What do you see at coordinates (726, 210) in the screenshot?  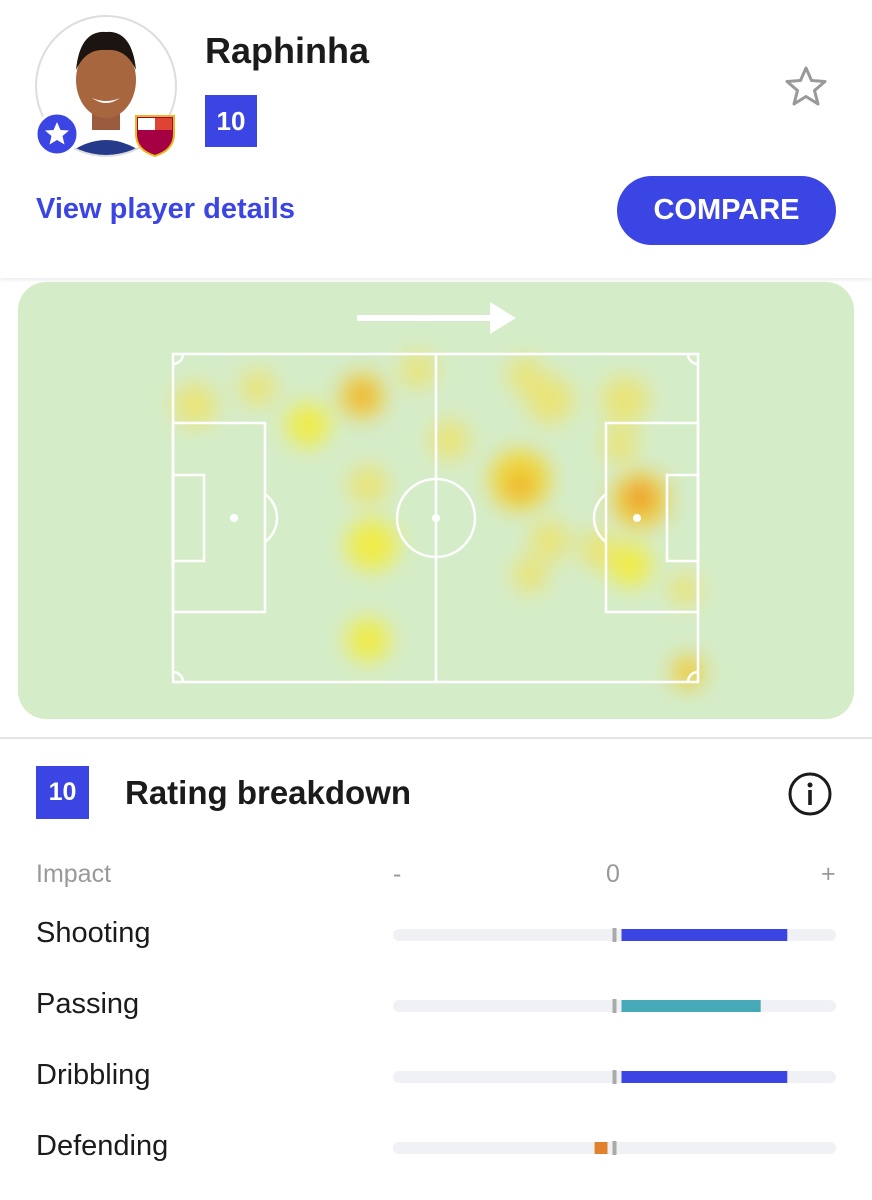 I see `compare-button: COMPARE` at bounding box center [726, 210].